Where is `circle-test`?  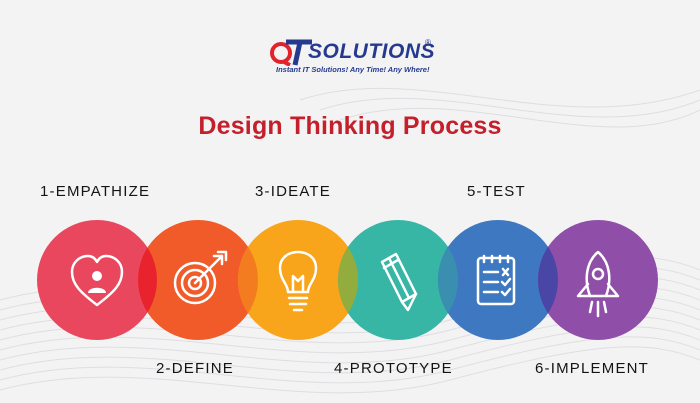 circle-test is located at coordinates (498, 280).